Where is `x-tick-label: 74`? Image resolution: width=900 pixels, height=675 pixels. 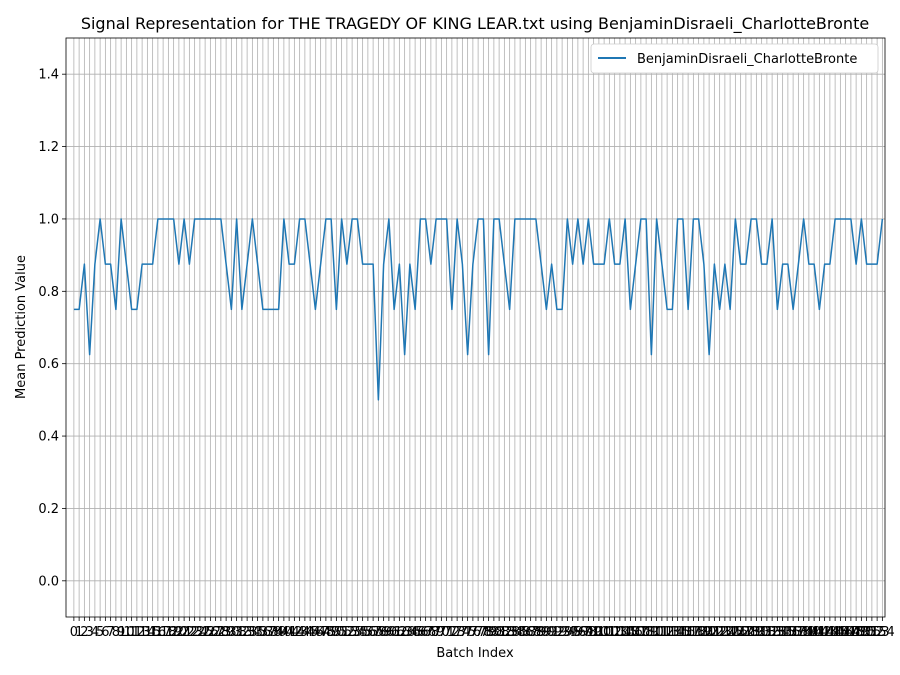 x-tick-label: 74 is located at coordinates (462, 632).